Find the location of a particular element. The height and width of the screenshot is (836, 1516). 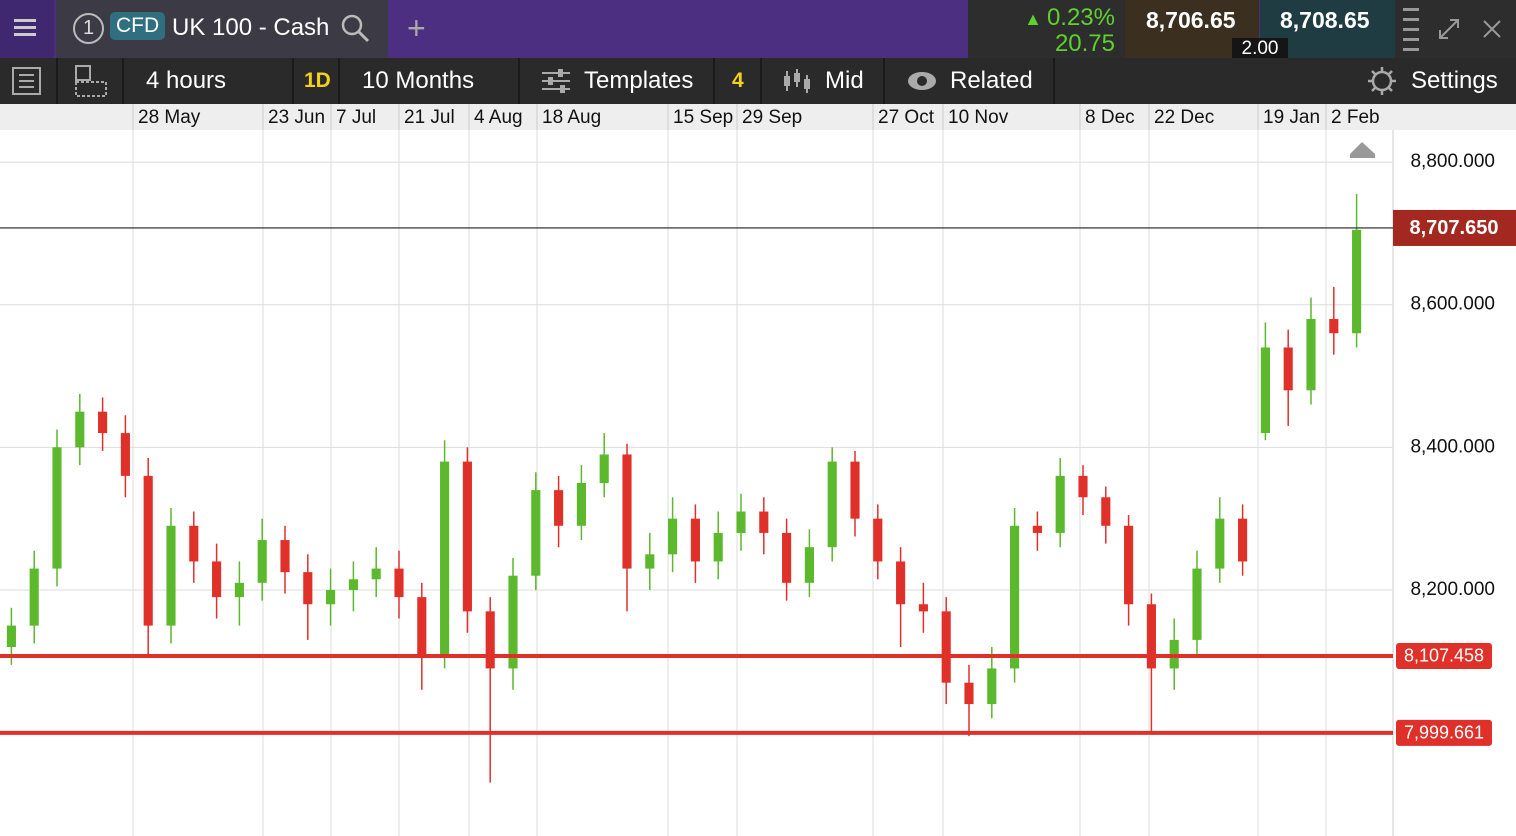

x-tick-label: 21 Jul is located at coordinates (429, 117).